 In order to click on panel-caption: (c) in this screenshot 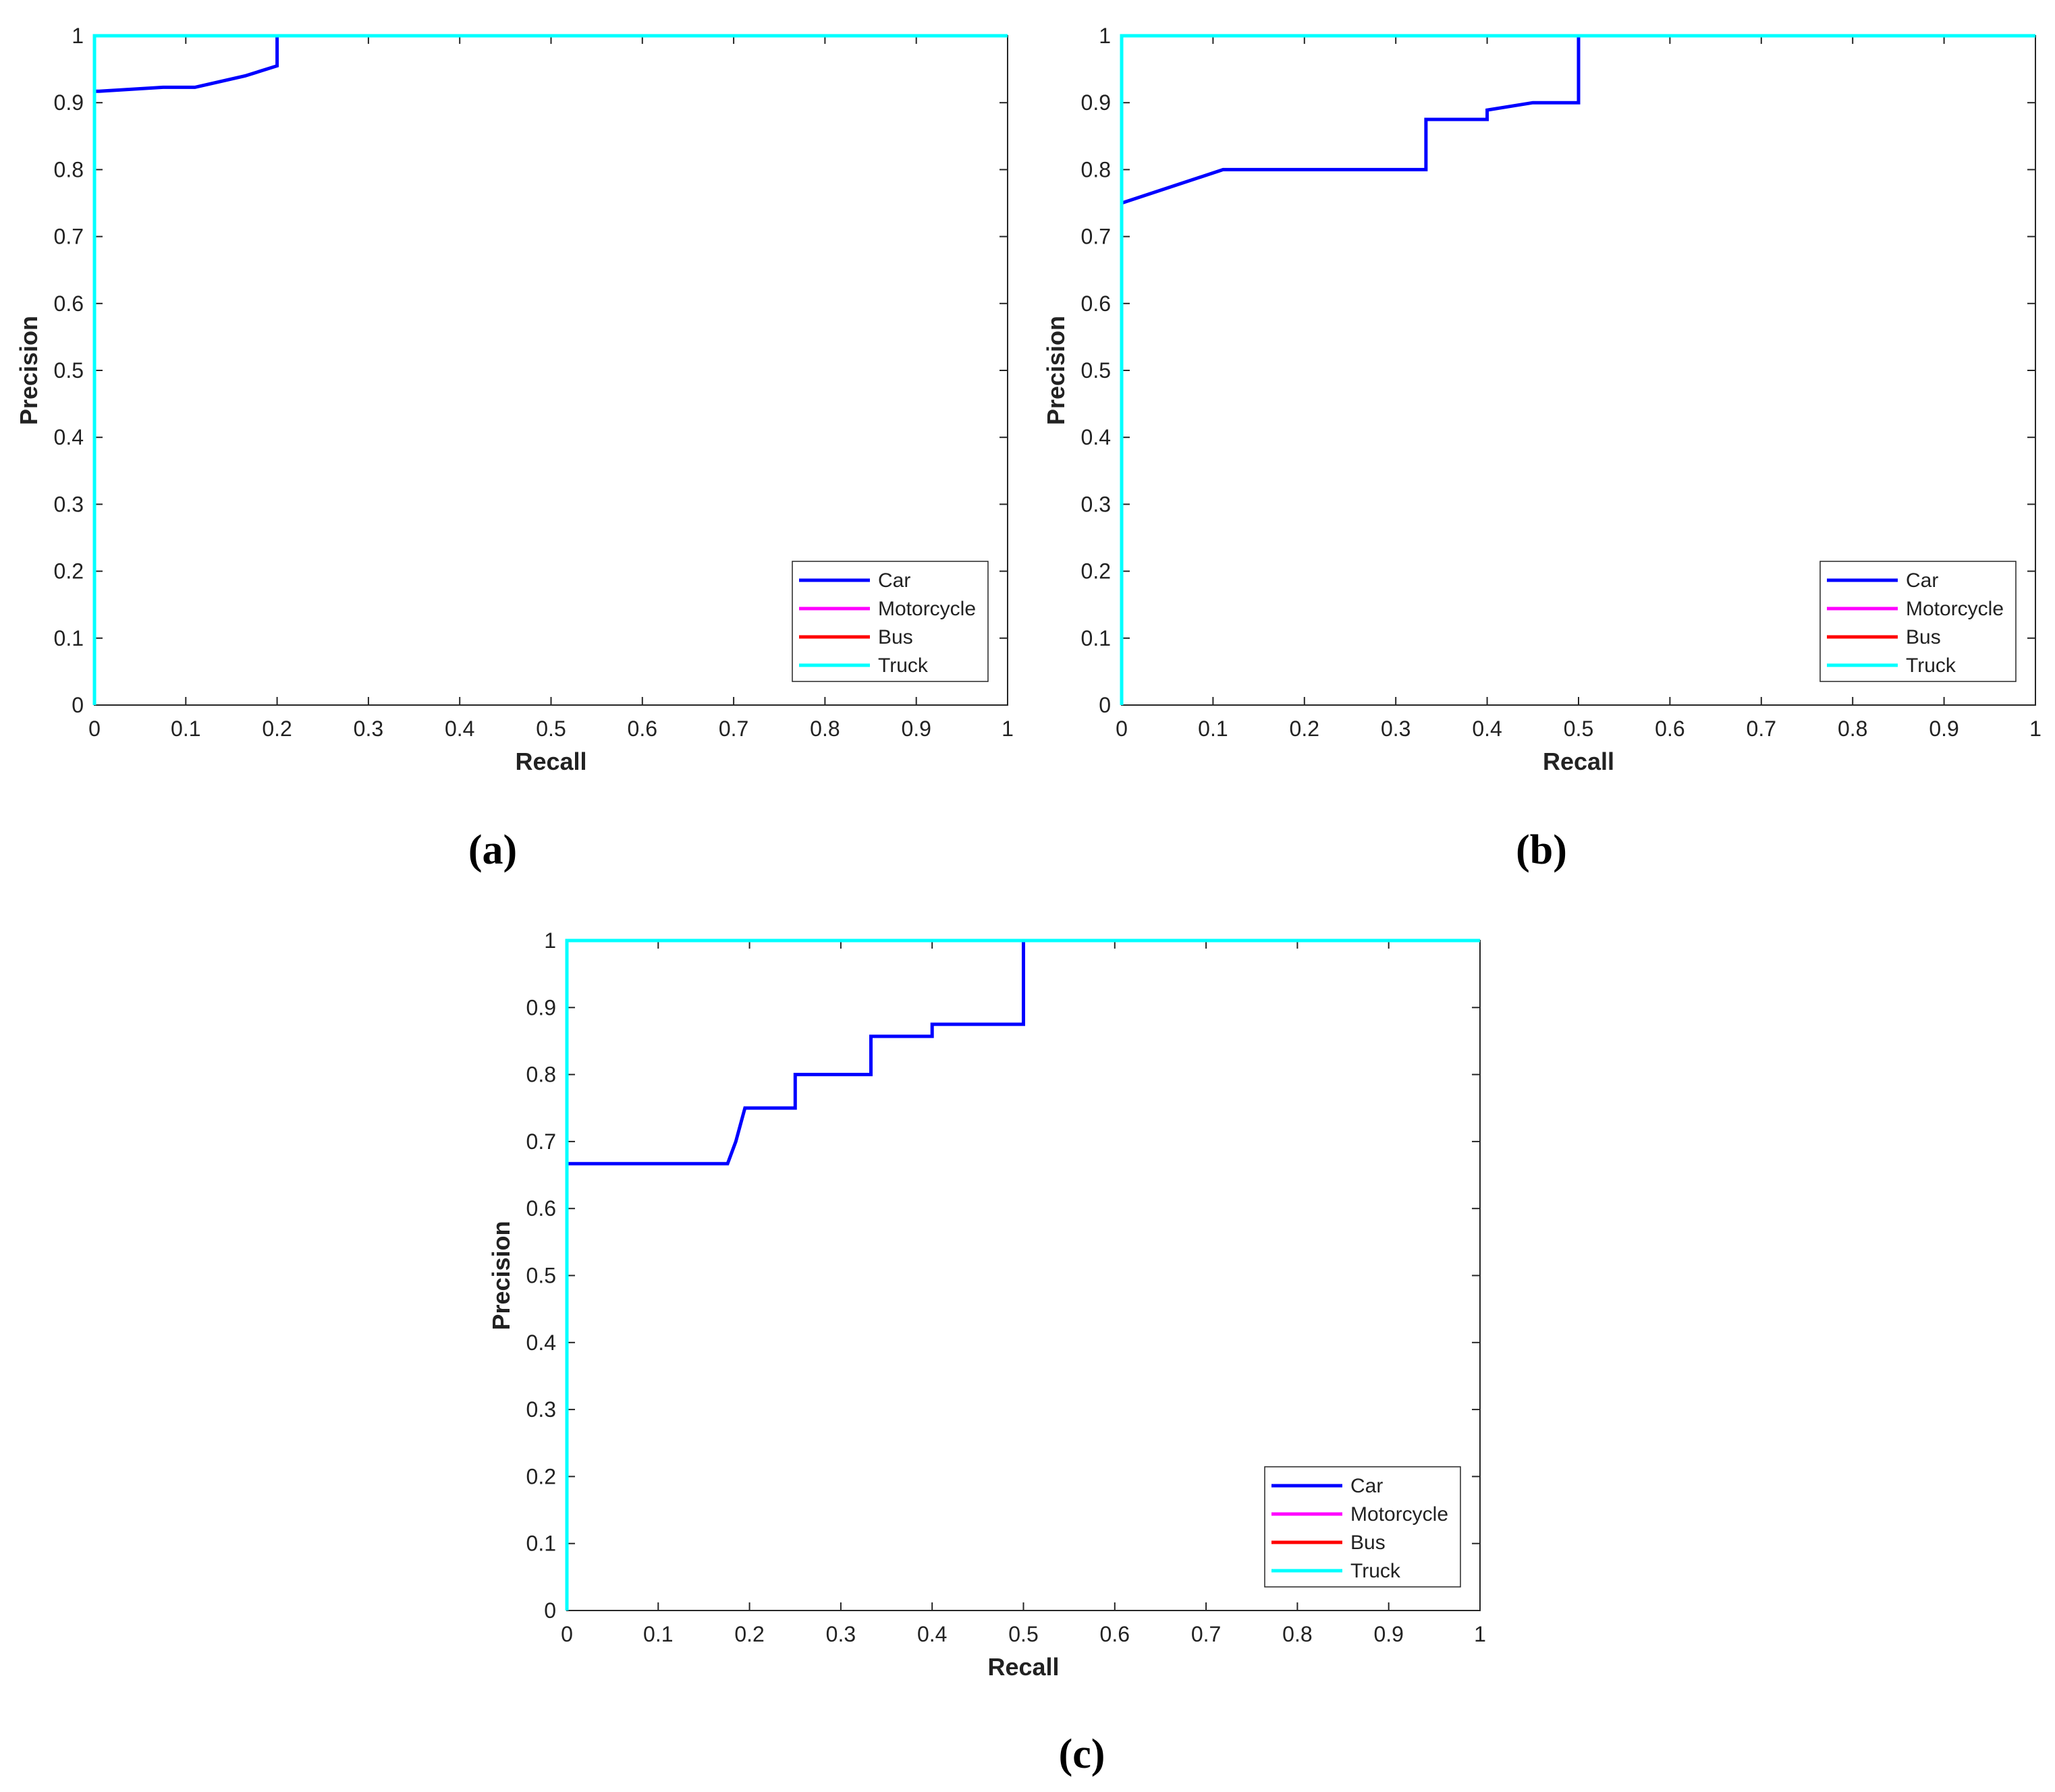, I will do `click(1082, 1754)`.